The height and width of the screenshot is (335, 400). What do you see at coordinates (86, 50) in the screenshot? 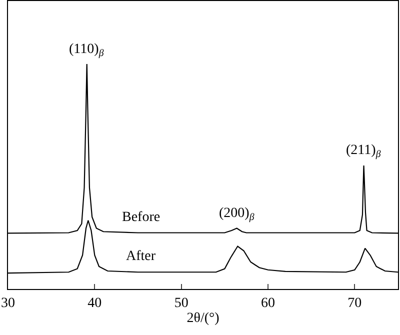
I see `annotation: (110)$_{β}$` at bounding box center [86, 50].